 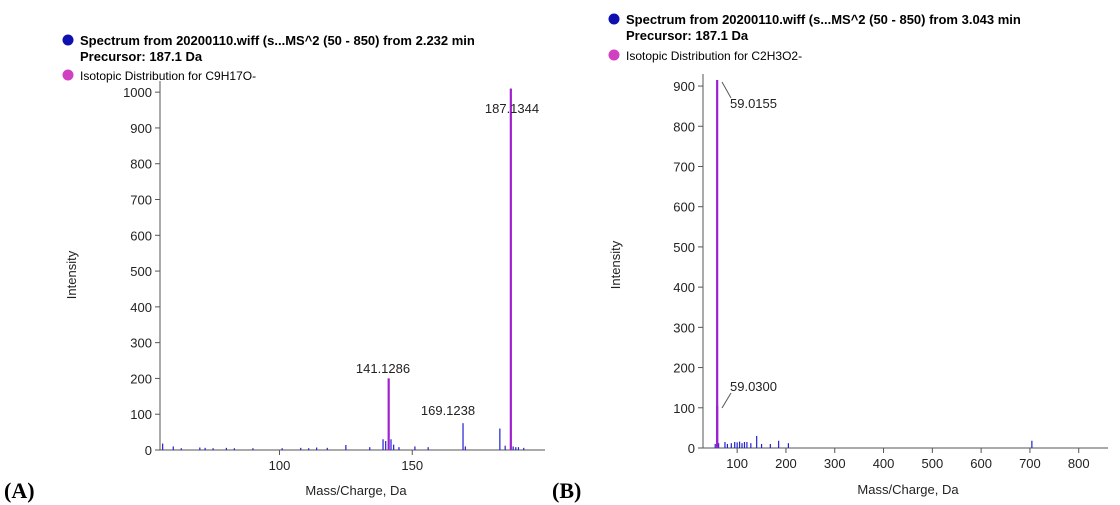 I want to click on isotopic-legend-label-b: Isotopic Distribution for C2H3O2-, so click(x=714, y=56).